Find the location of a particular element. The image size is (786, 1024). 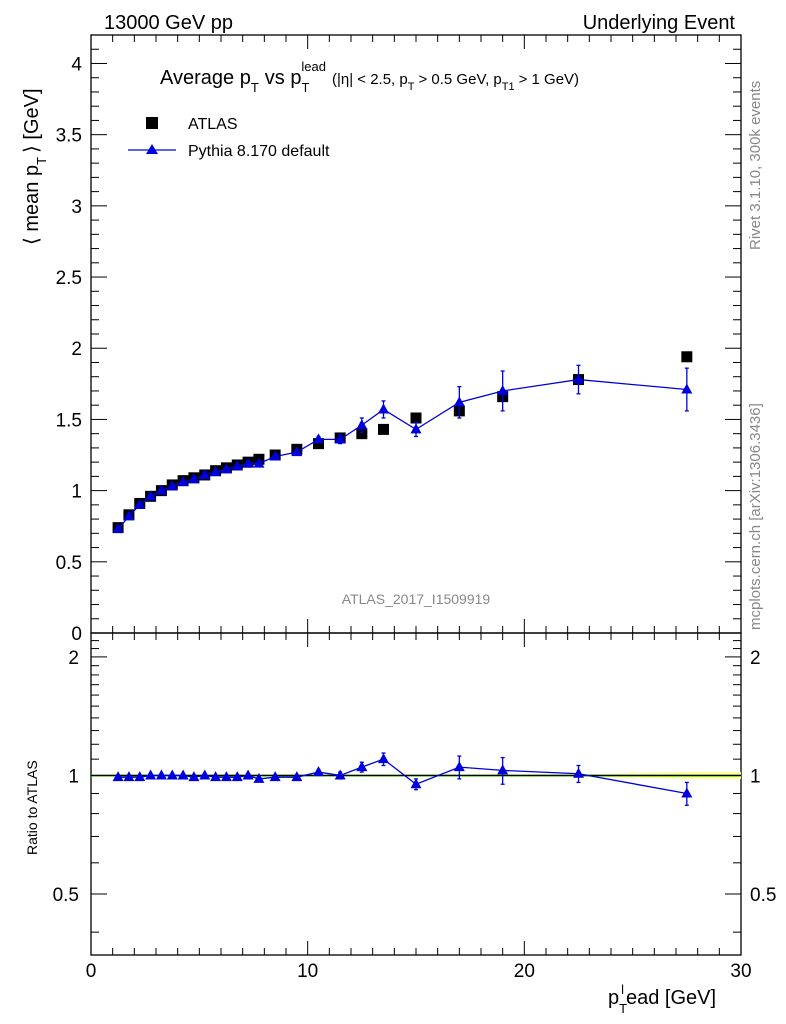

mcplots-info-label: mcplots.cern.ch [arXiv:1306.3436] is located at coordinates (755, 516).